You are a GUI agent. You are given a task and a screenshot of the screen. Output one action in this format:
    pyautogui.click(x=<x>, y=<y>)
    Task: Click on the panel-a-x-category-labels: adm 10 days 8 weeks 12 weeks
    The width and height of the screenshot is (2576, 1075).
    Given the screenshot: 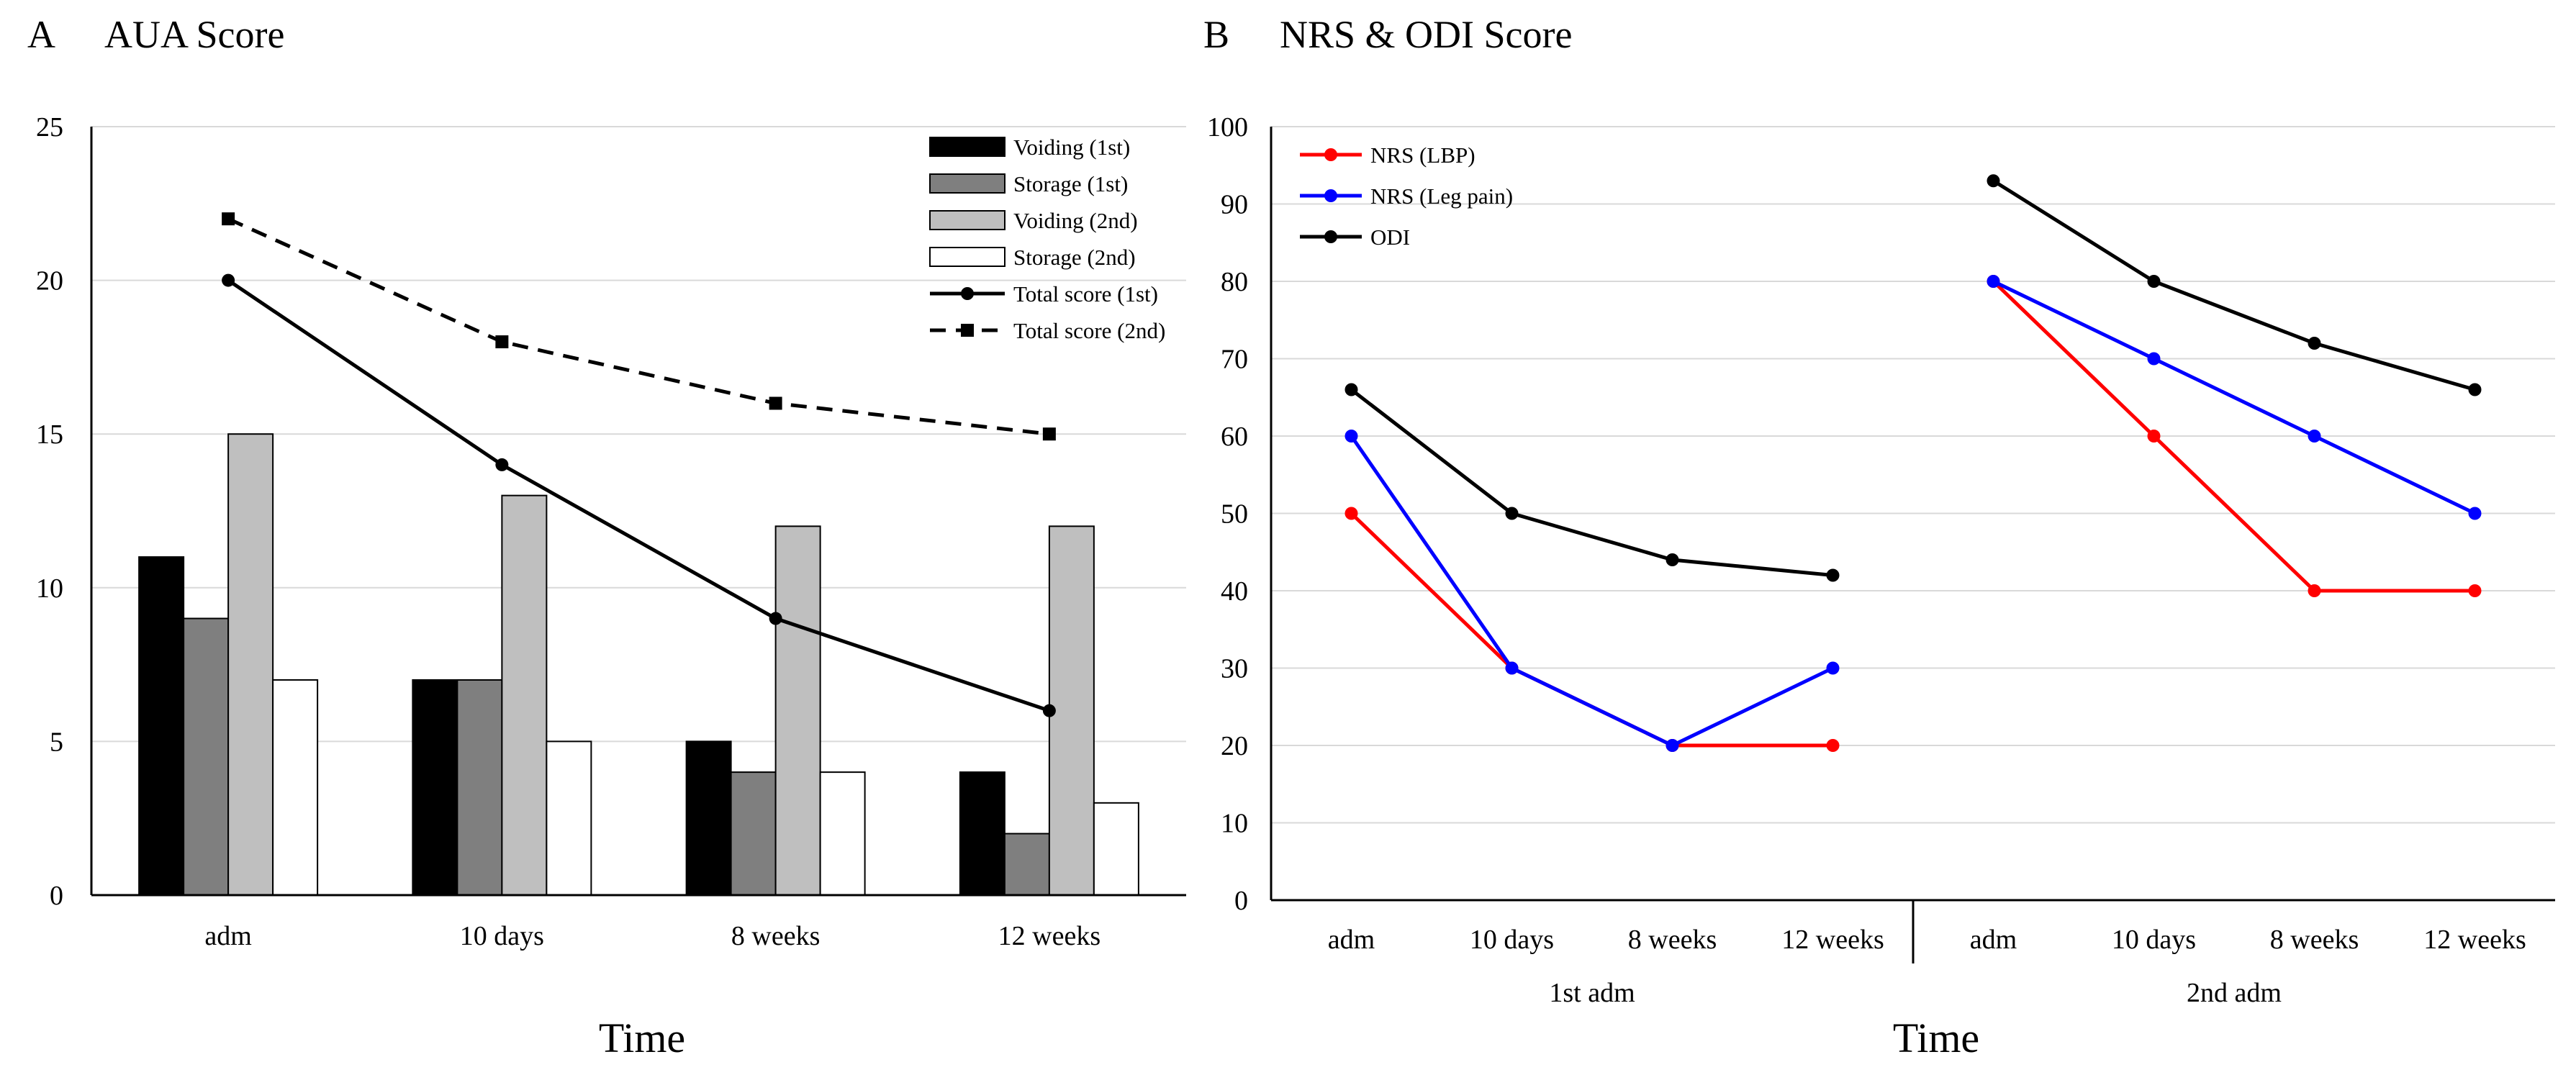 What is the action you would take?
    pyautogui.click(x=653, y=936)
    